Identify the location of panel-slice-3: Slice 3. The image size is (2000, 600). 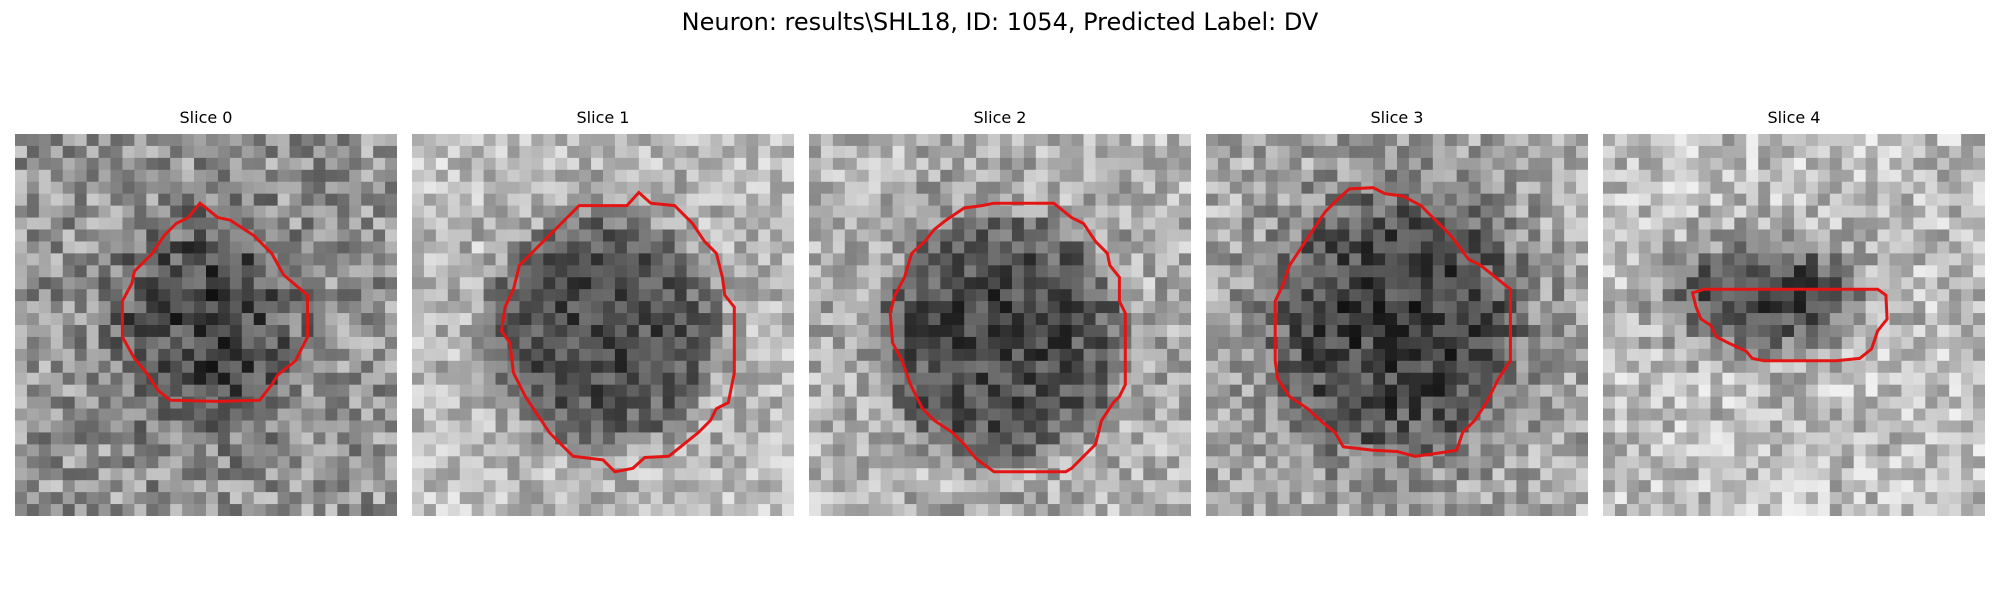
(1397, 312).